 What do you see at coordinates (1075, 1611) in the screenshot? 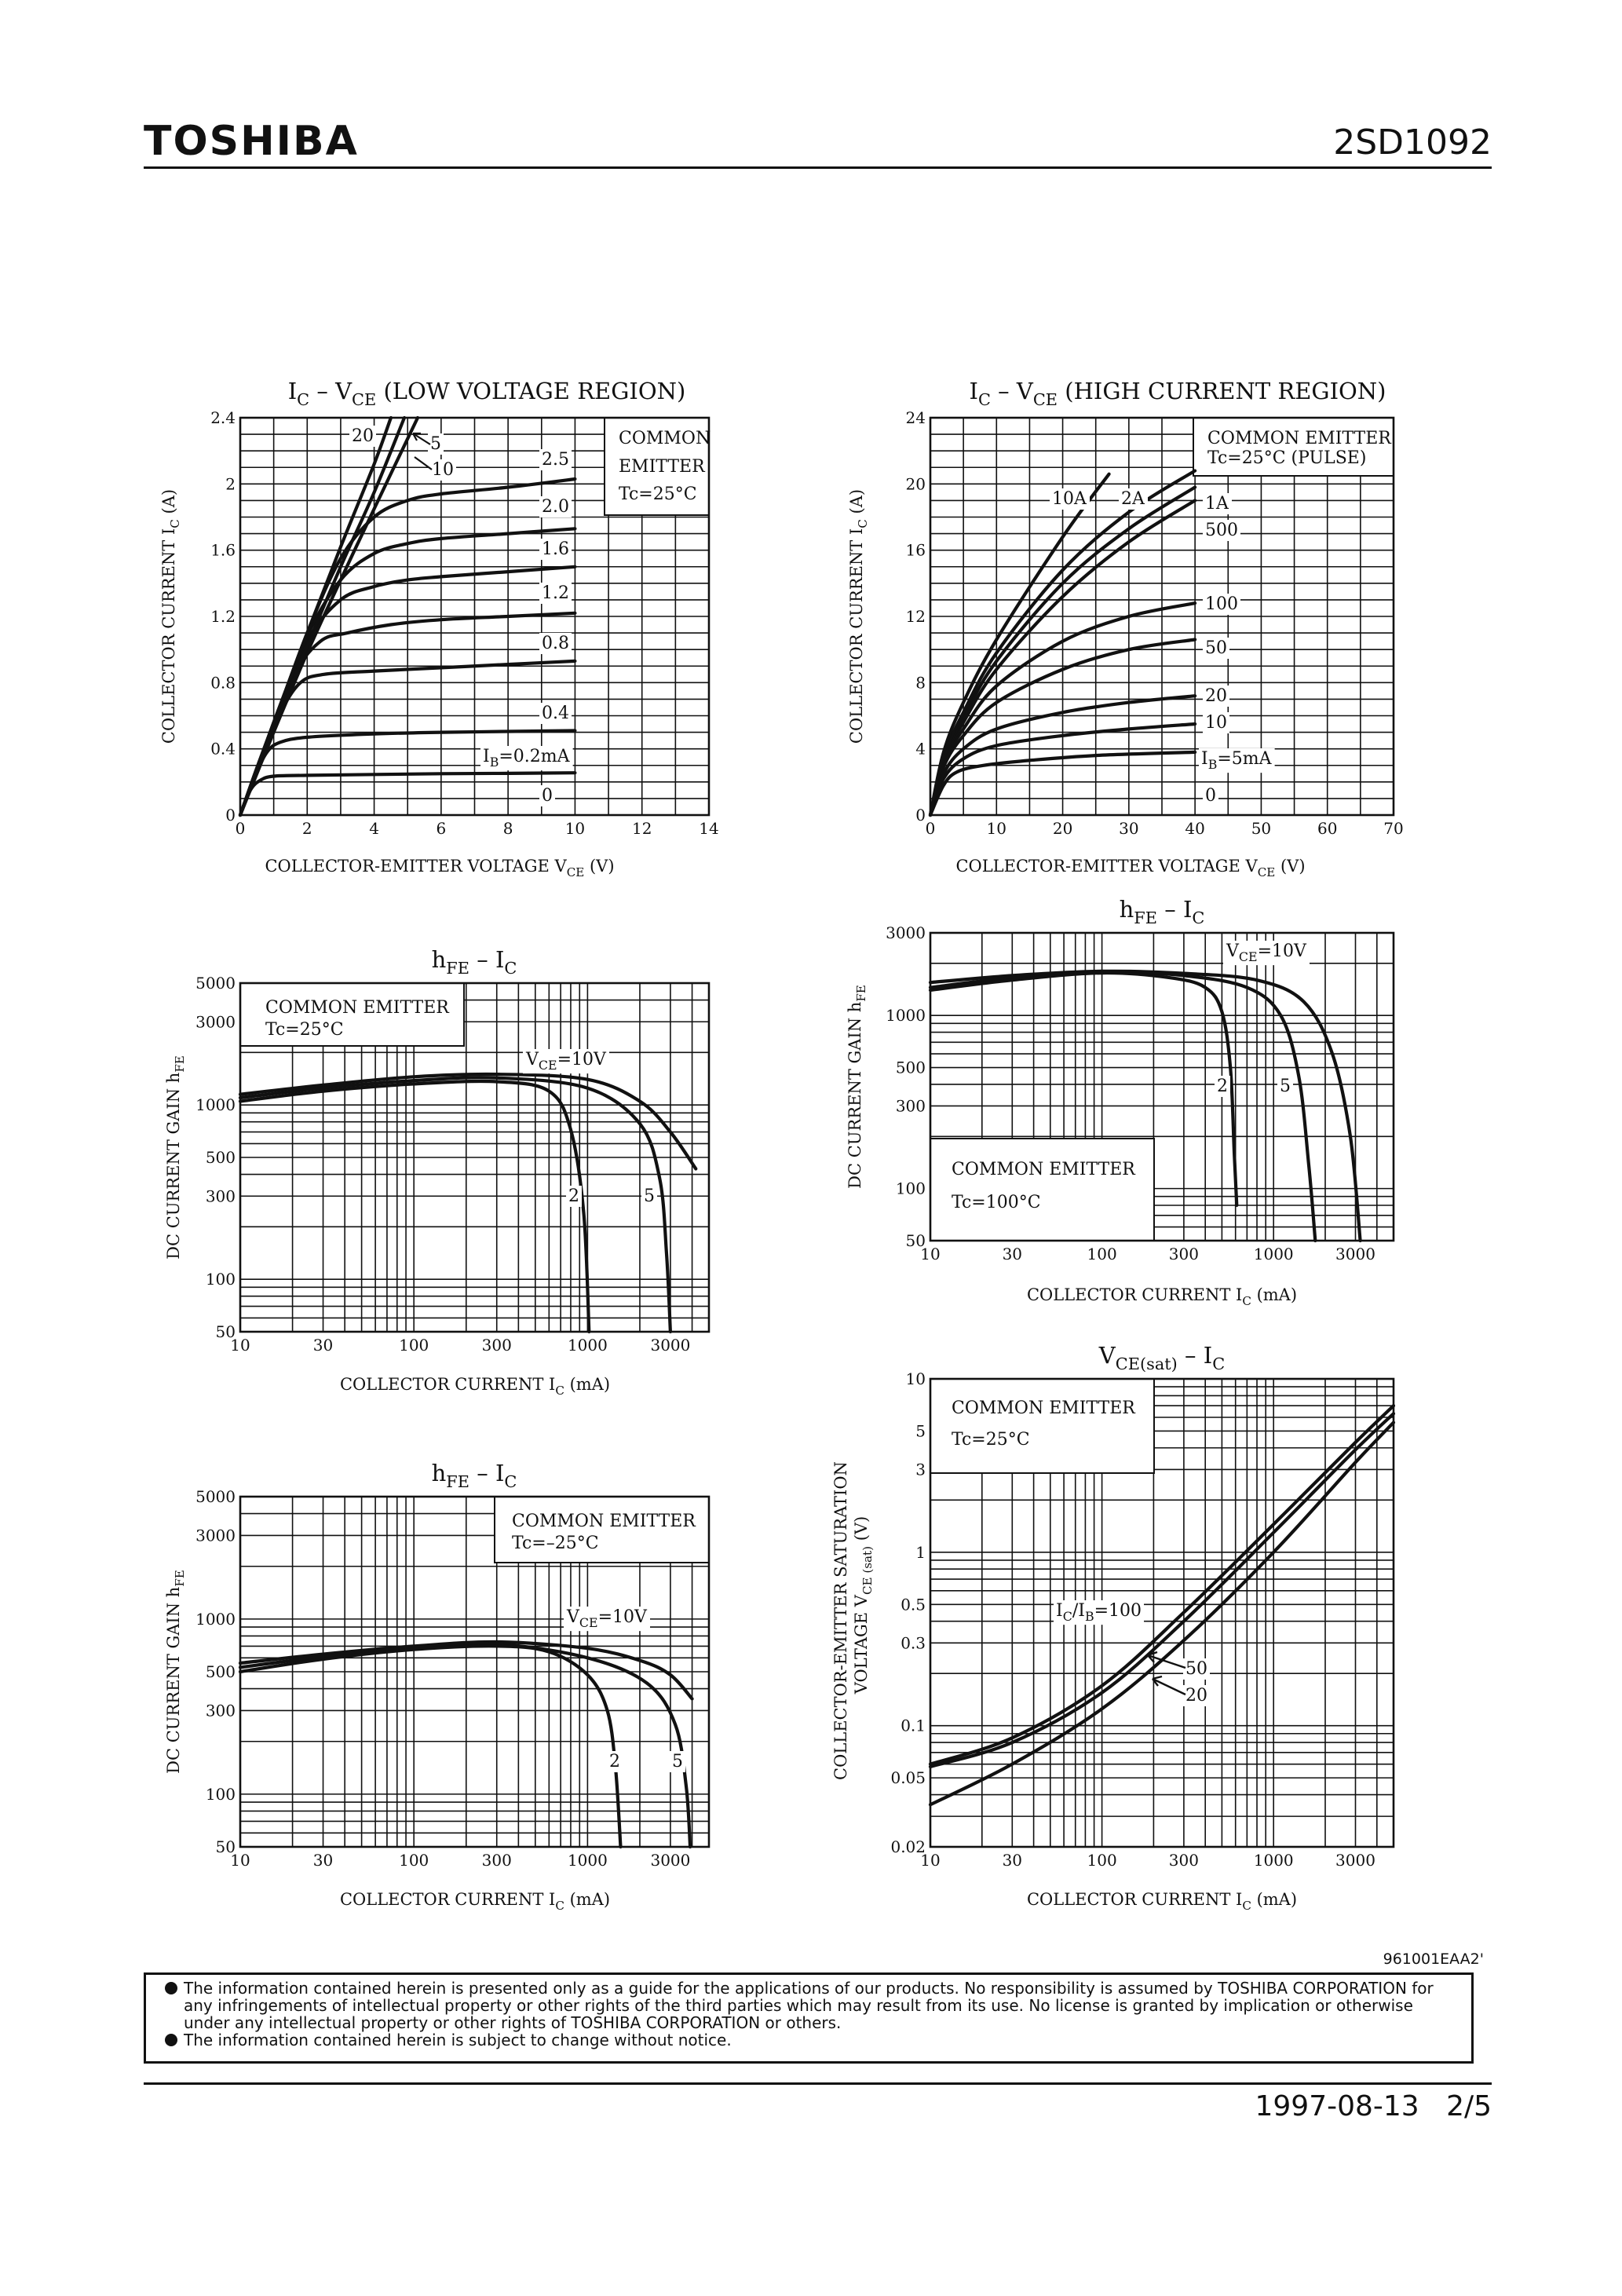
I see `text-run: /` at bounding box center [1075, 1611].